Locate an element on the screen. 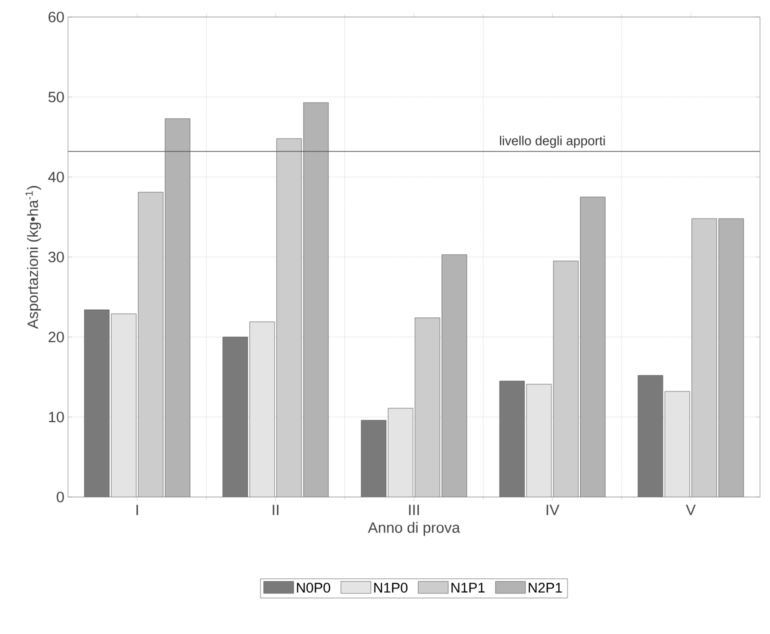  y-tick-label: 30 is located at coordinates (56, 257).